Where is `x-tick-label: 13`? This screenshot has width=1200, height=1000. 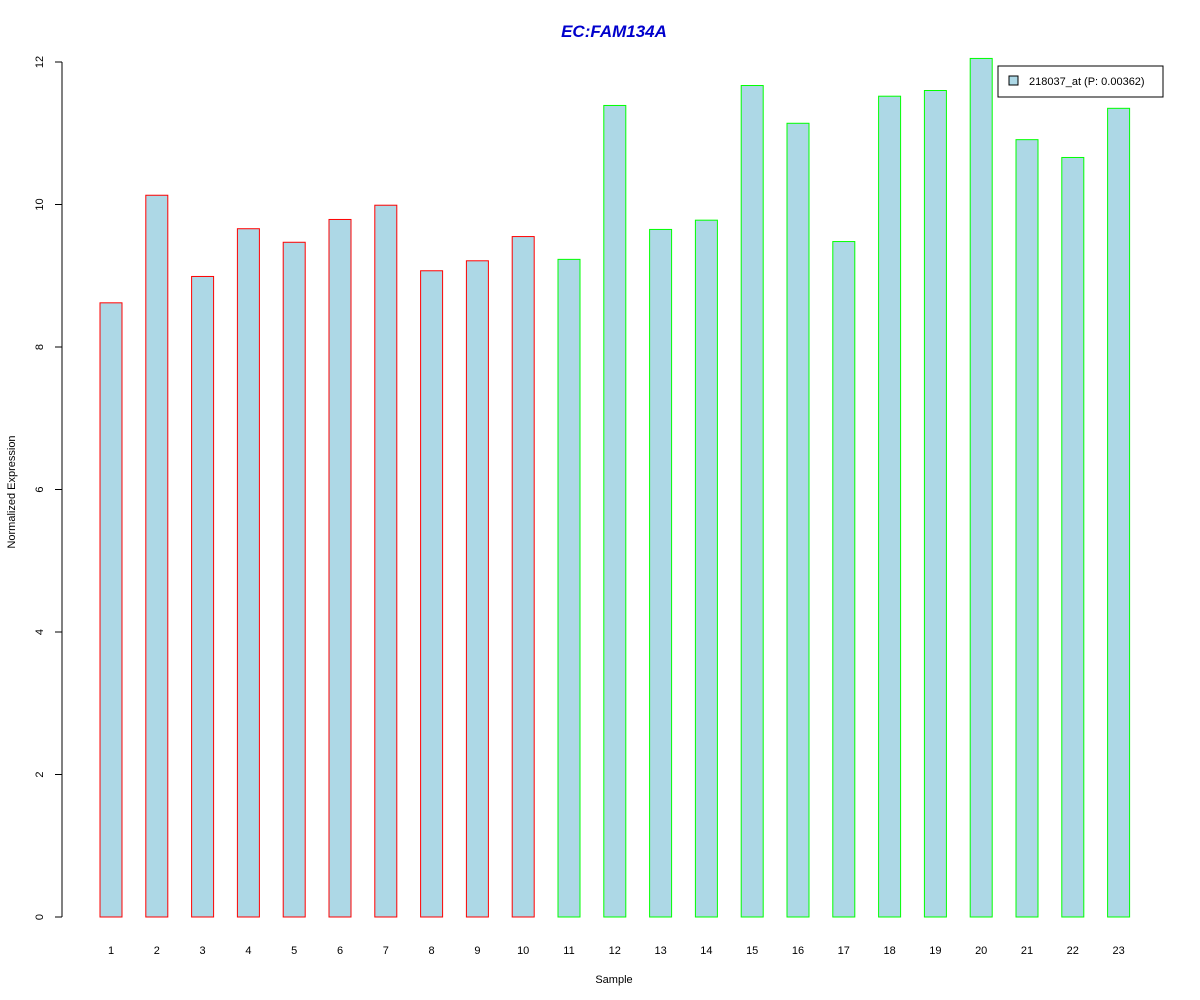 x-tick-label: 13 is located at coordinates (660, 951).